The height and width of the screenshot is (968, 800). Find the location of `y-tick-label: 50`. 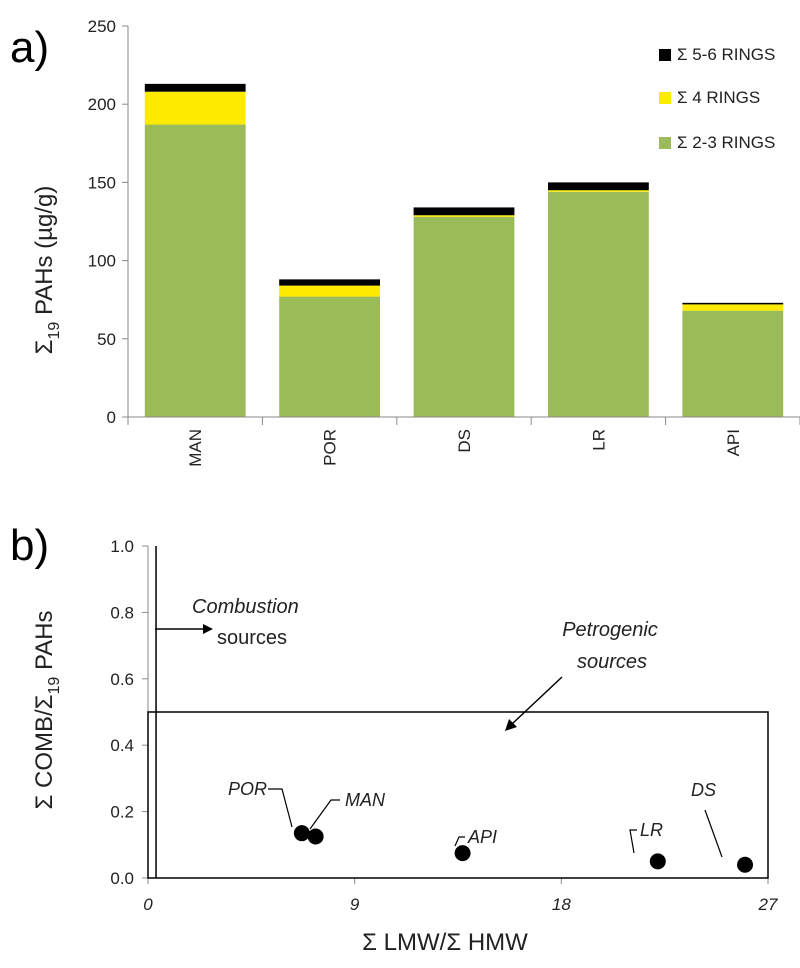

y-tick-label: 50 is located at coordinates (106, 339).